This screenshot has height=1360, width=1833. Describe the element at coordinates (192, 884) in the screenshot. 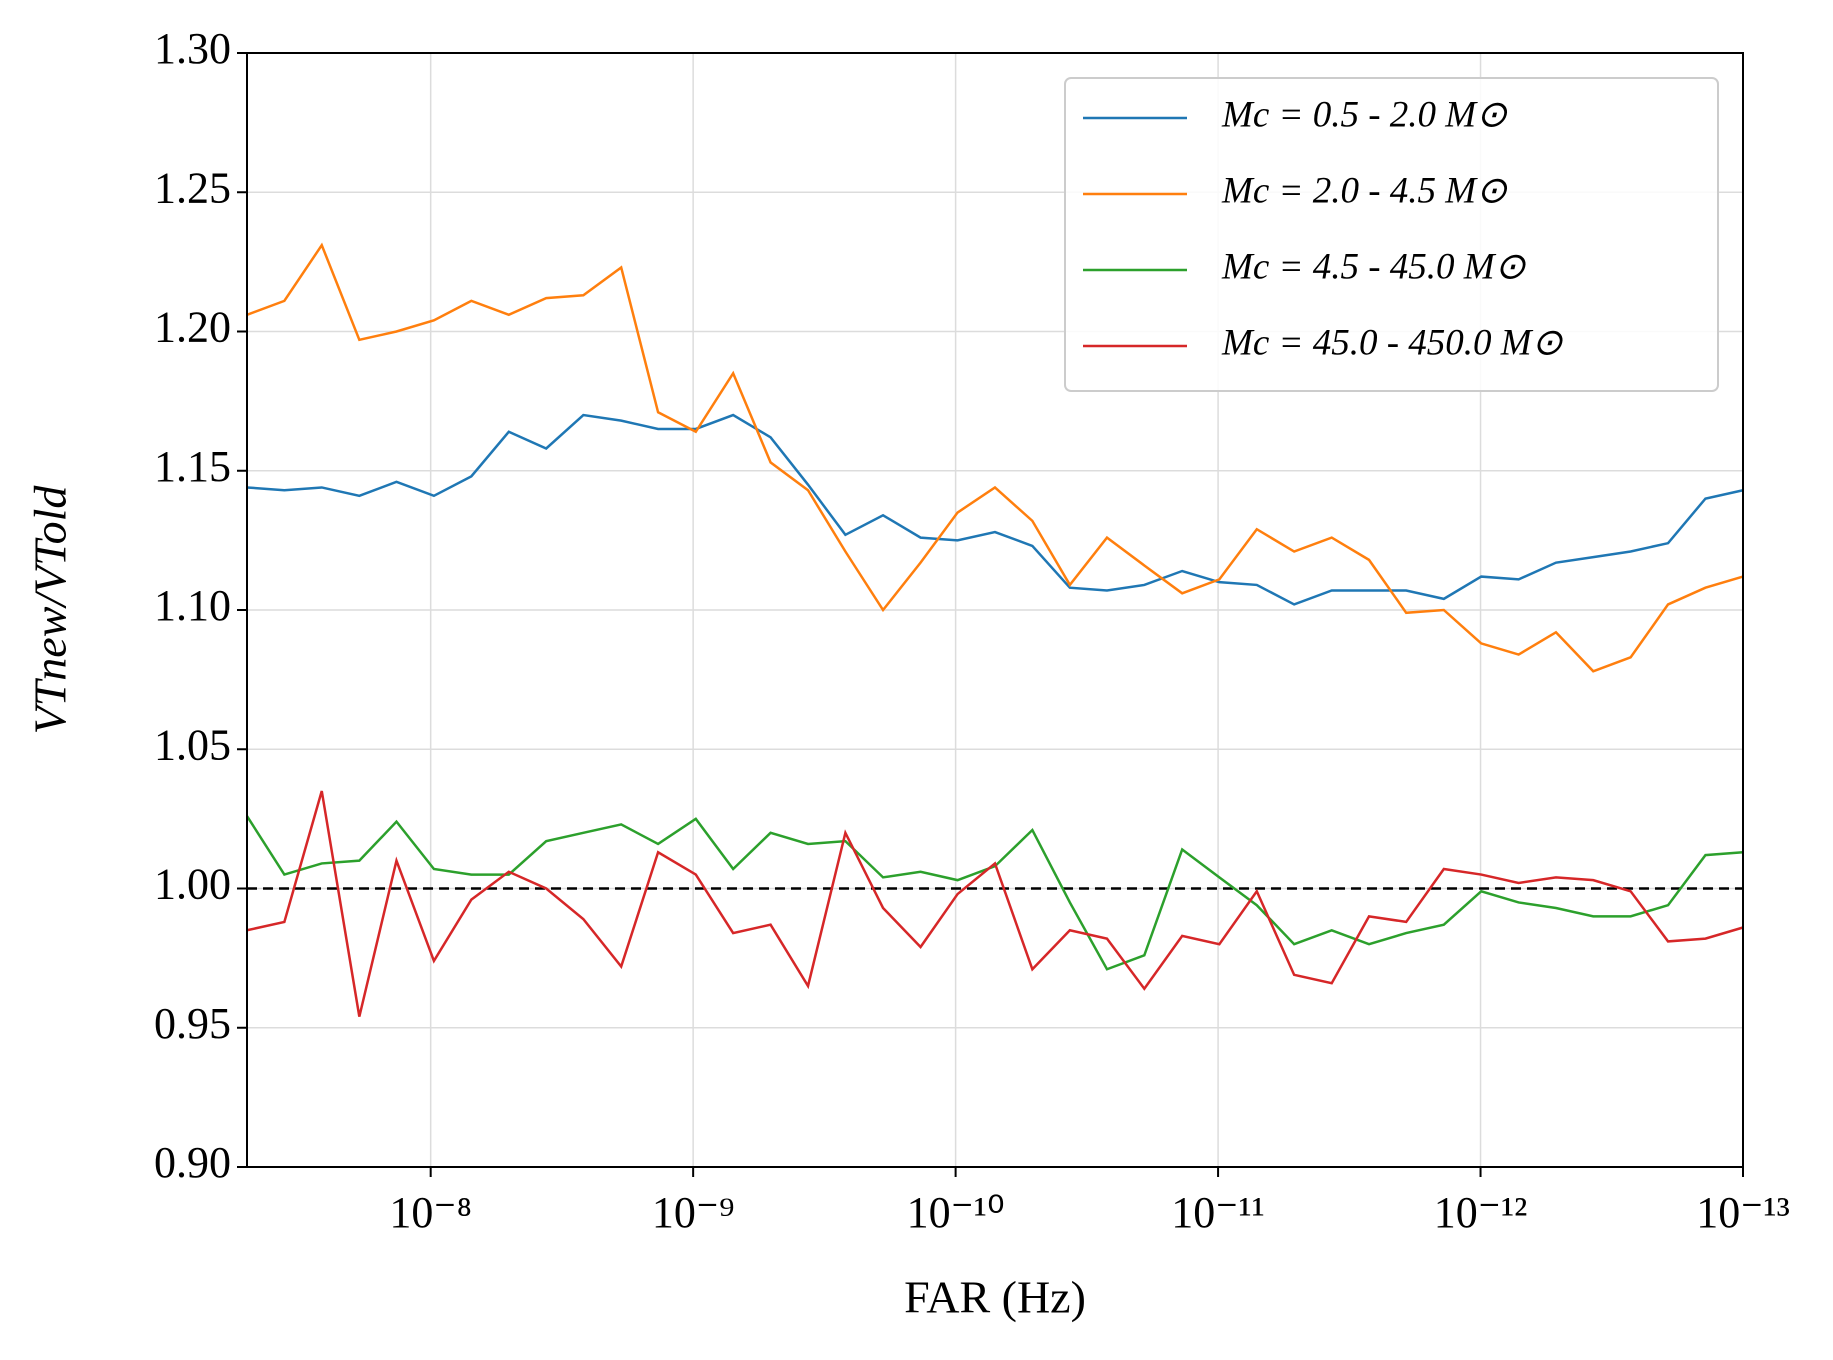

I see `y-tick-label: 1.00` at that location.